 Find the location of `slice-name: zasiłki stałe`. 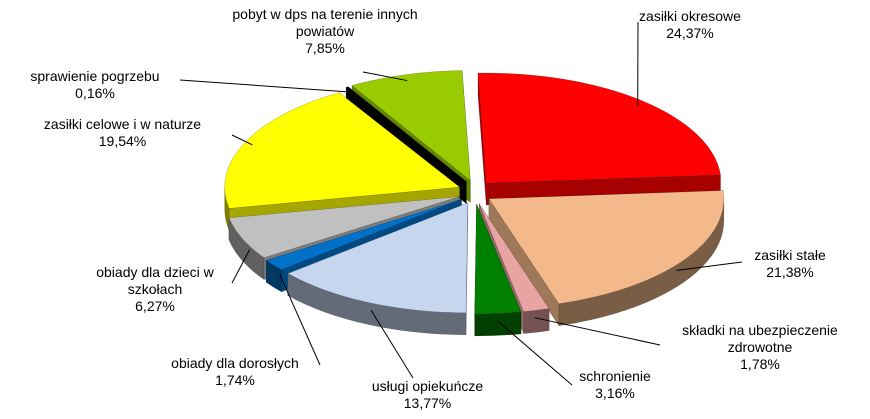

slice-name: zasiłki stałe is located at coordinates (790, 255).